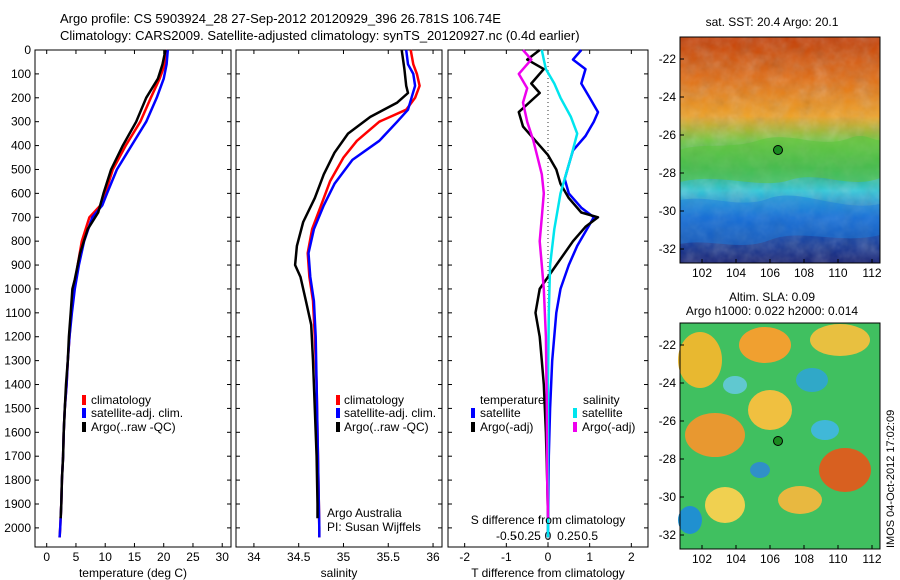 The height and width of the screenshot is (580, 900). Describe the element at coordinates (772, 311) in the screenshot. I see `sla-map-title-line2: Argo h1000: 0.022 h2000: 0.014` at that location.